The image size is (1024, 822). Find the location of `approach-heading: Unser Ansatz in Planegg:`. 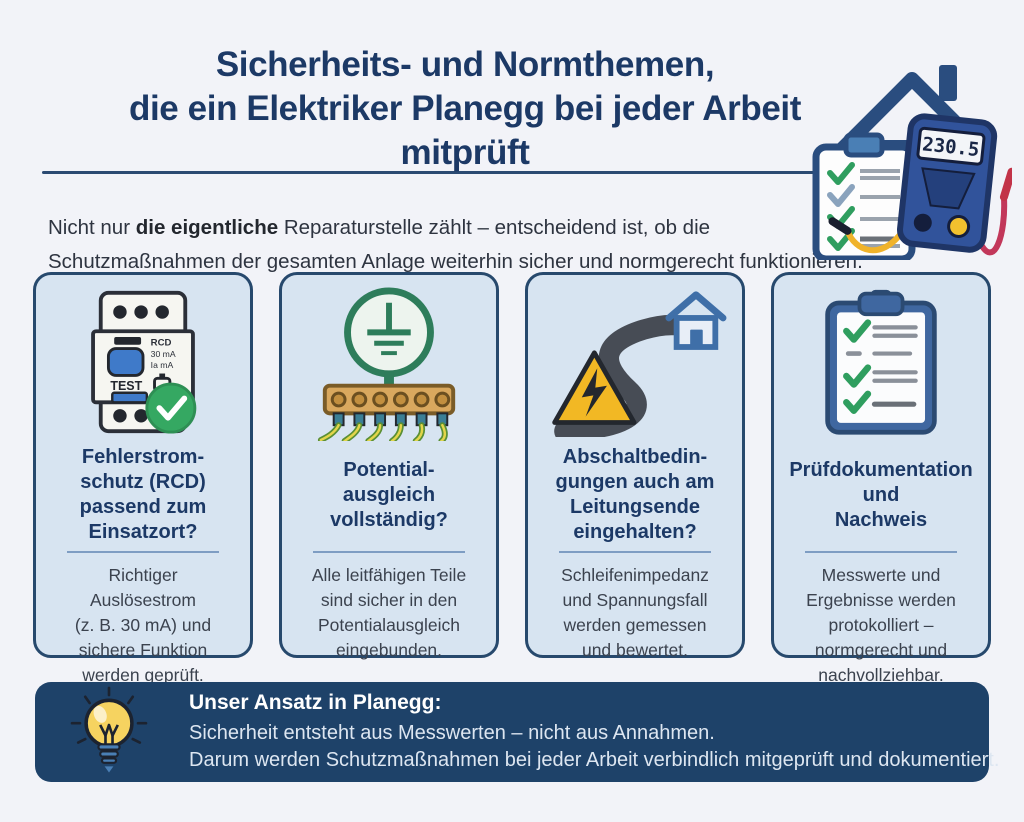

approach-heading: Unser Ansatz in Planegg: is located at coordinates (315, 702).